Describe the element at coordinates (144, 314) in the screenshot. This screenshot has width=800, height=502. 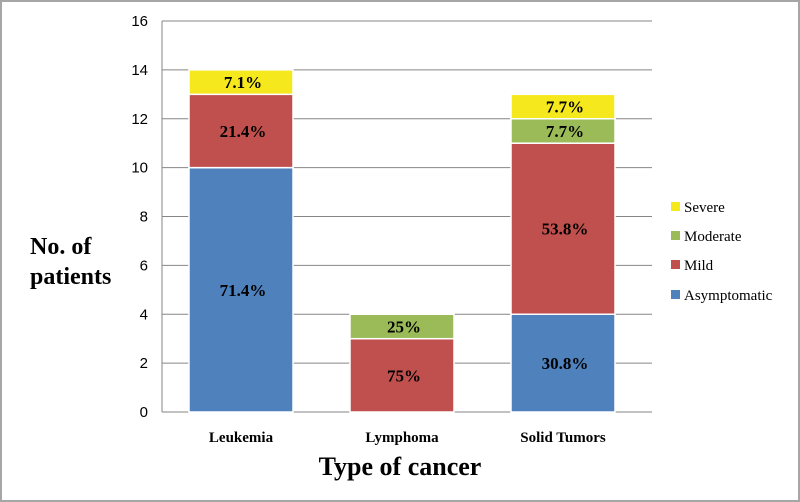
I see `y-tick-label: 4` at that location.